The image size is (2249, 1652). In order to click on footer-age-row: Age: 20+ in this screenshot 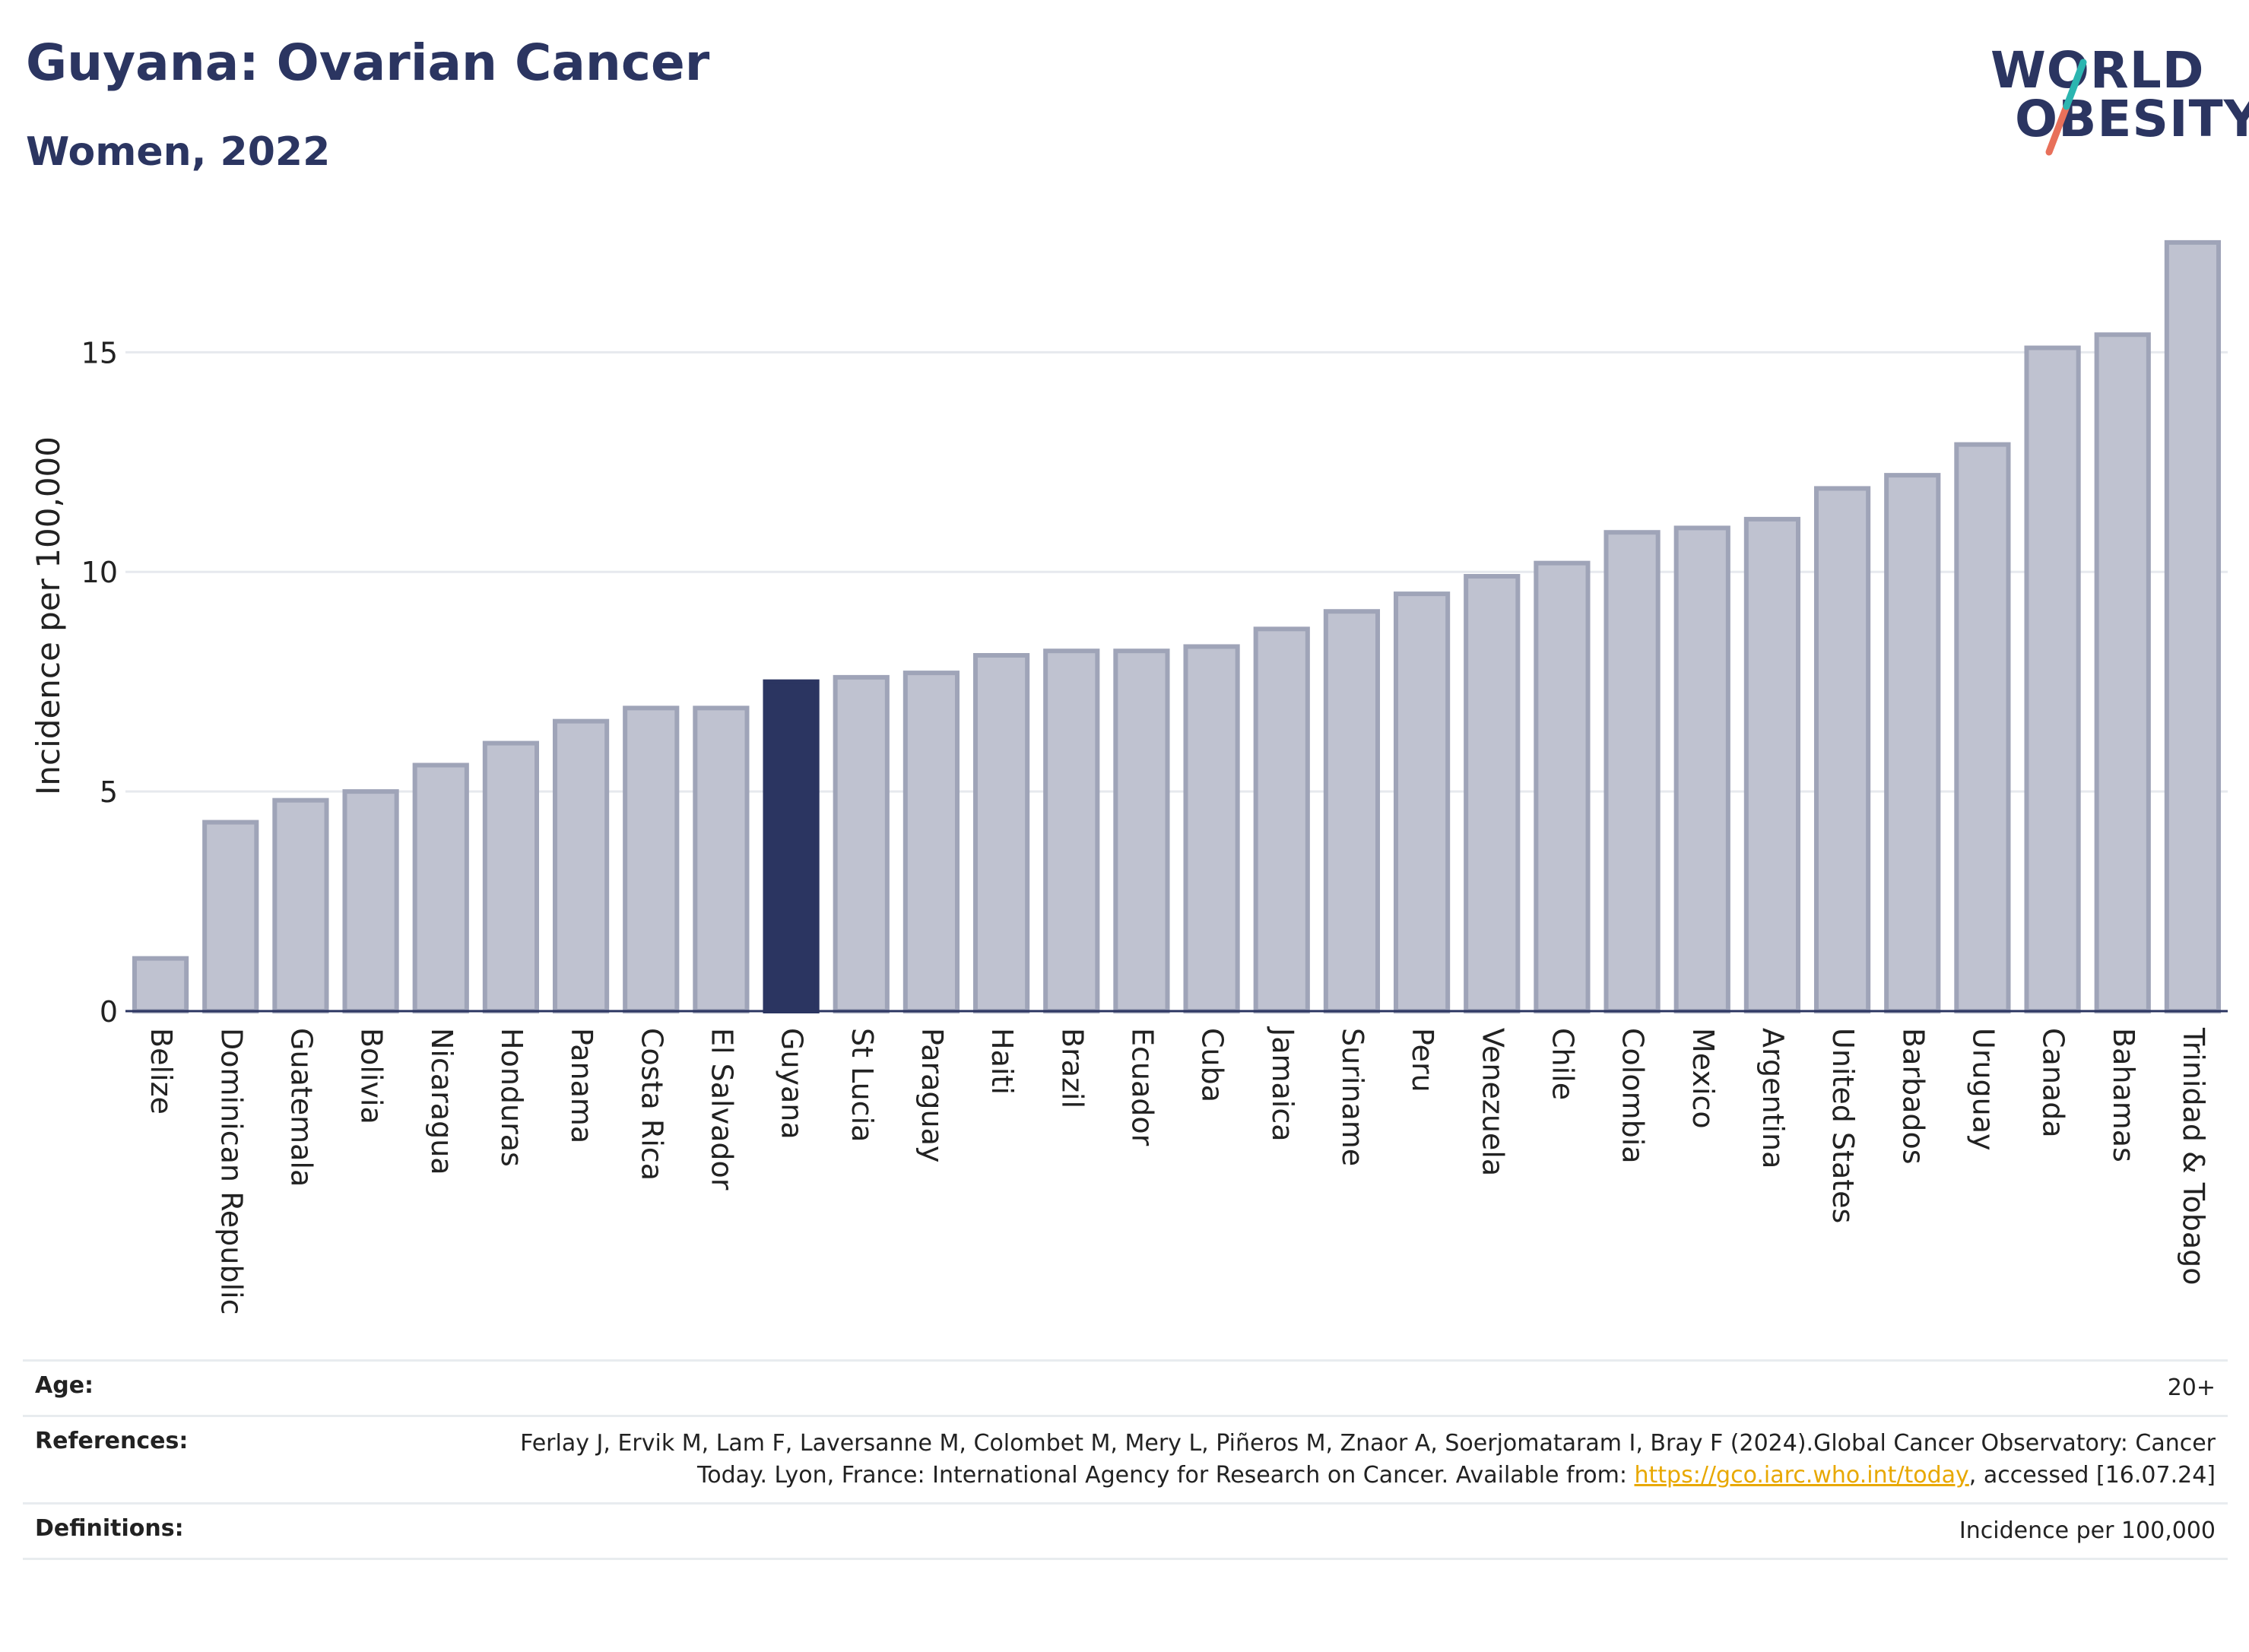, I will do `click(1125, 1387)`.